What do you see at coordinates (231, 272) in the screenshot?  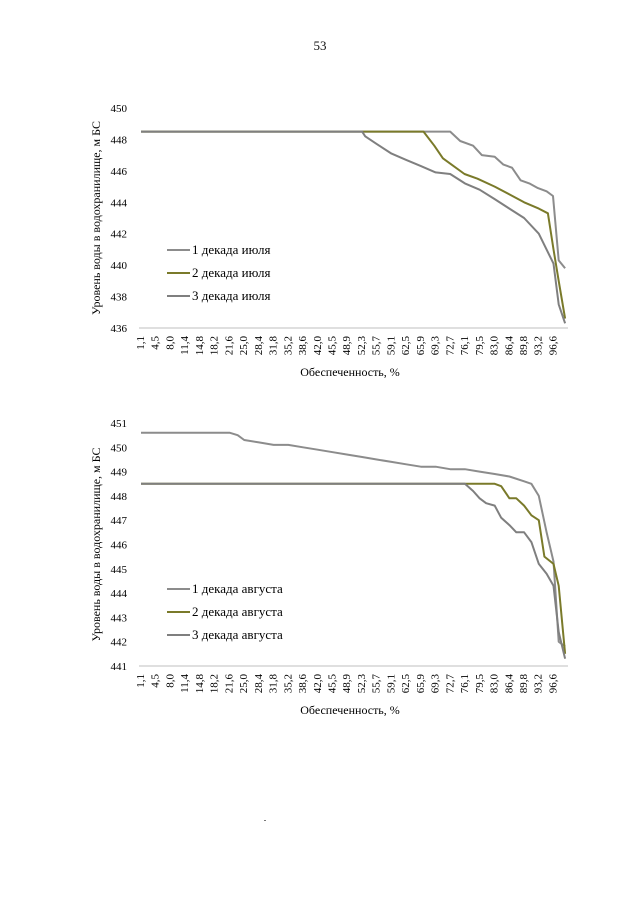 I see `legend-label: 2 декада июля` at bounding box center [231, 272].